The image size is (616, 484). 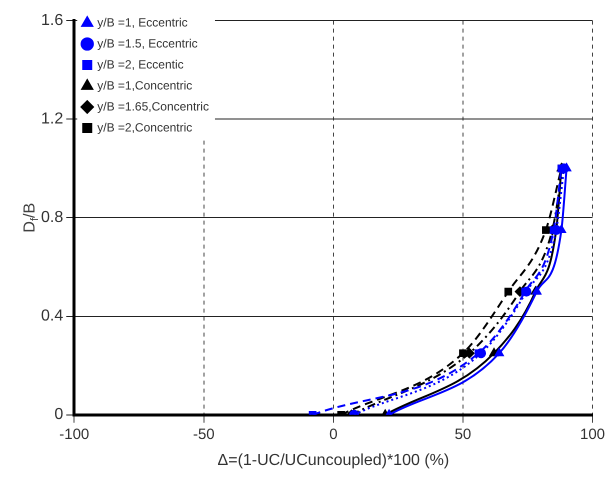 I want to click on x-tick-label: -50, so click(x=203, y=434).